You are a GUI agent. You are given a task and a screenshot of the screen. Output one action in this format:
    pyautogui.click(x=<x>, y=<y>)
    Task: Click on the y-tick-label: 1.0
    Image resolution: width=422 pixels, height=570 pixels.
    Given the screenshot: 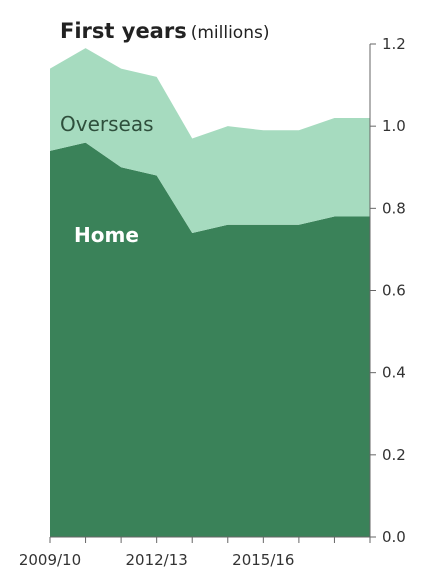 What is the action you would take?
    pyautogui.click(x=394, y=126)
    